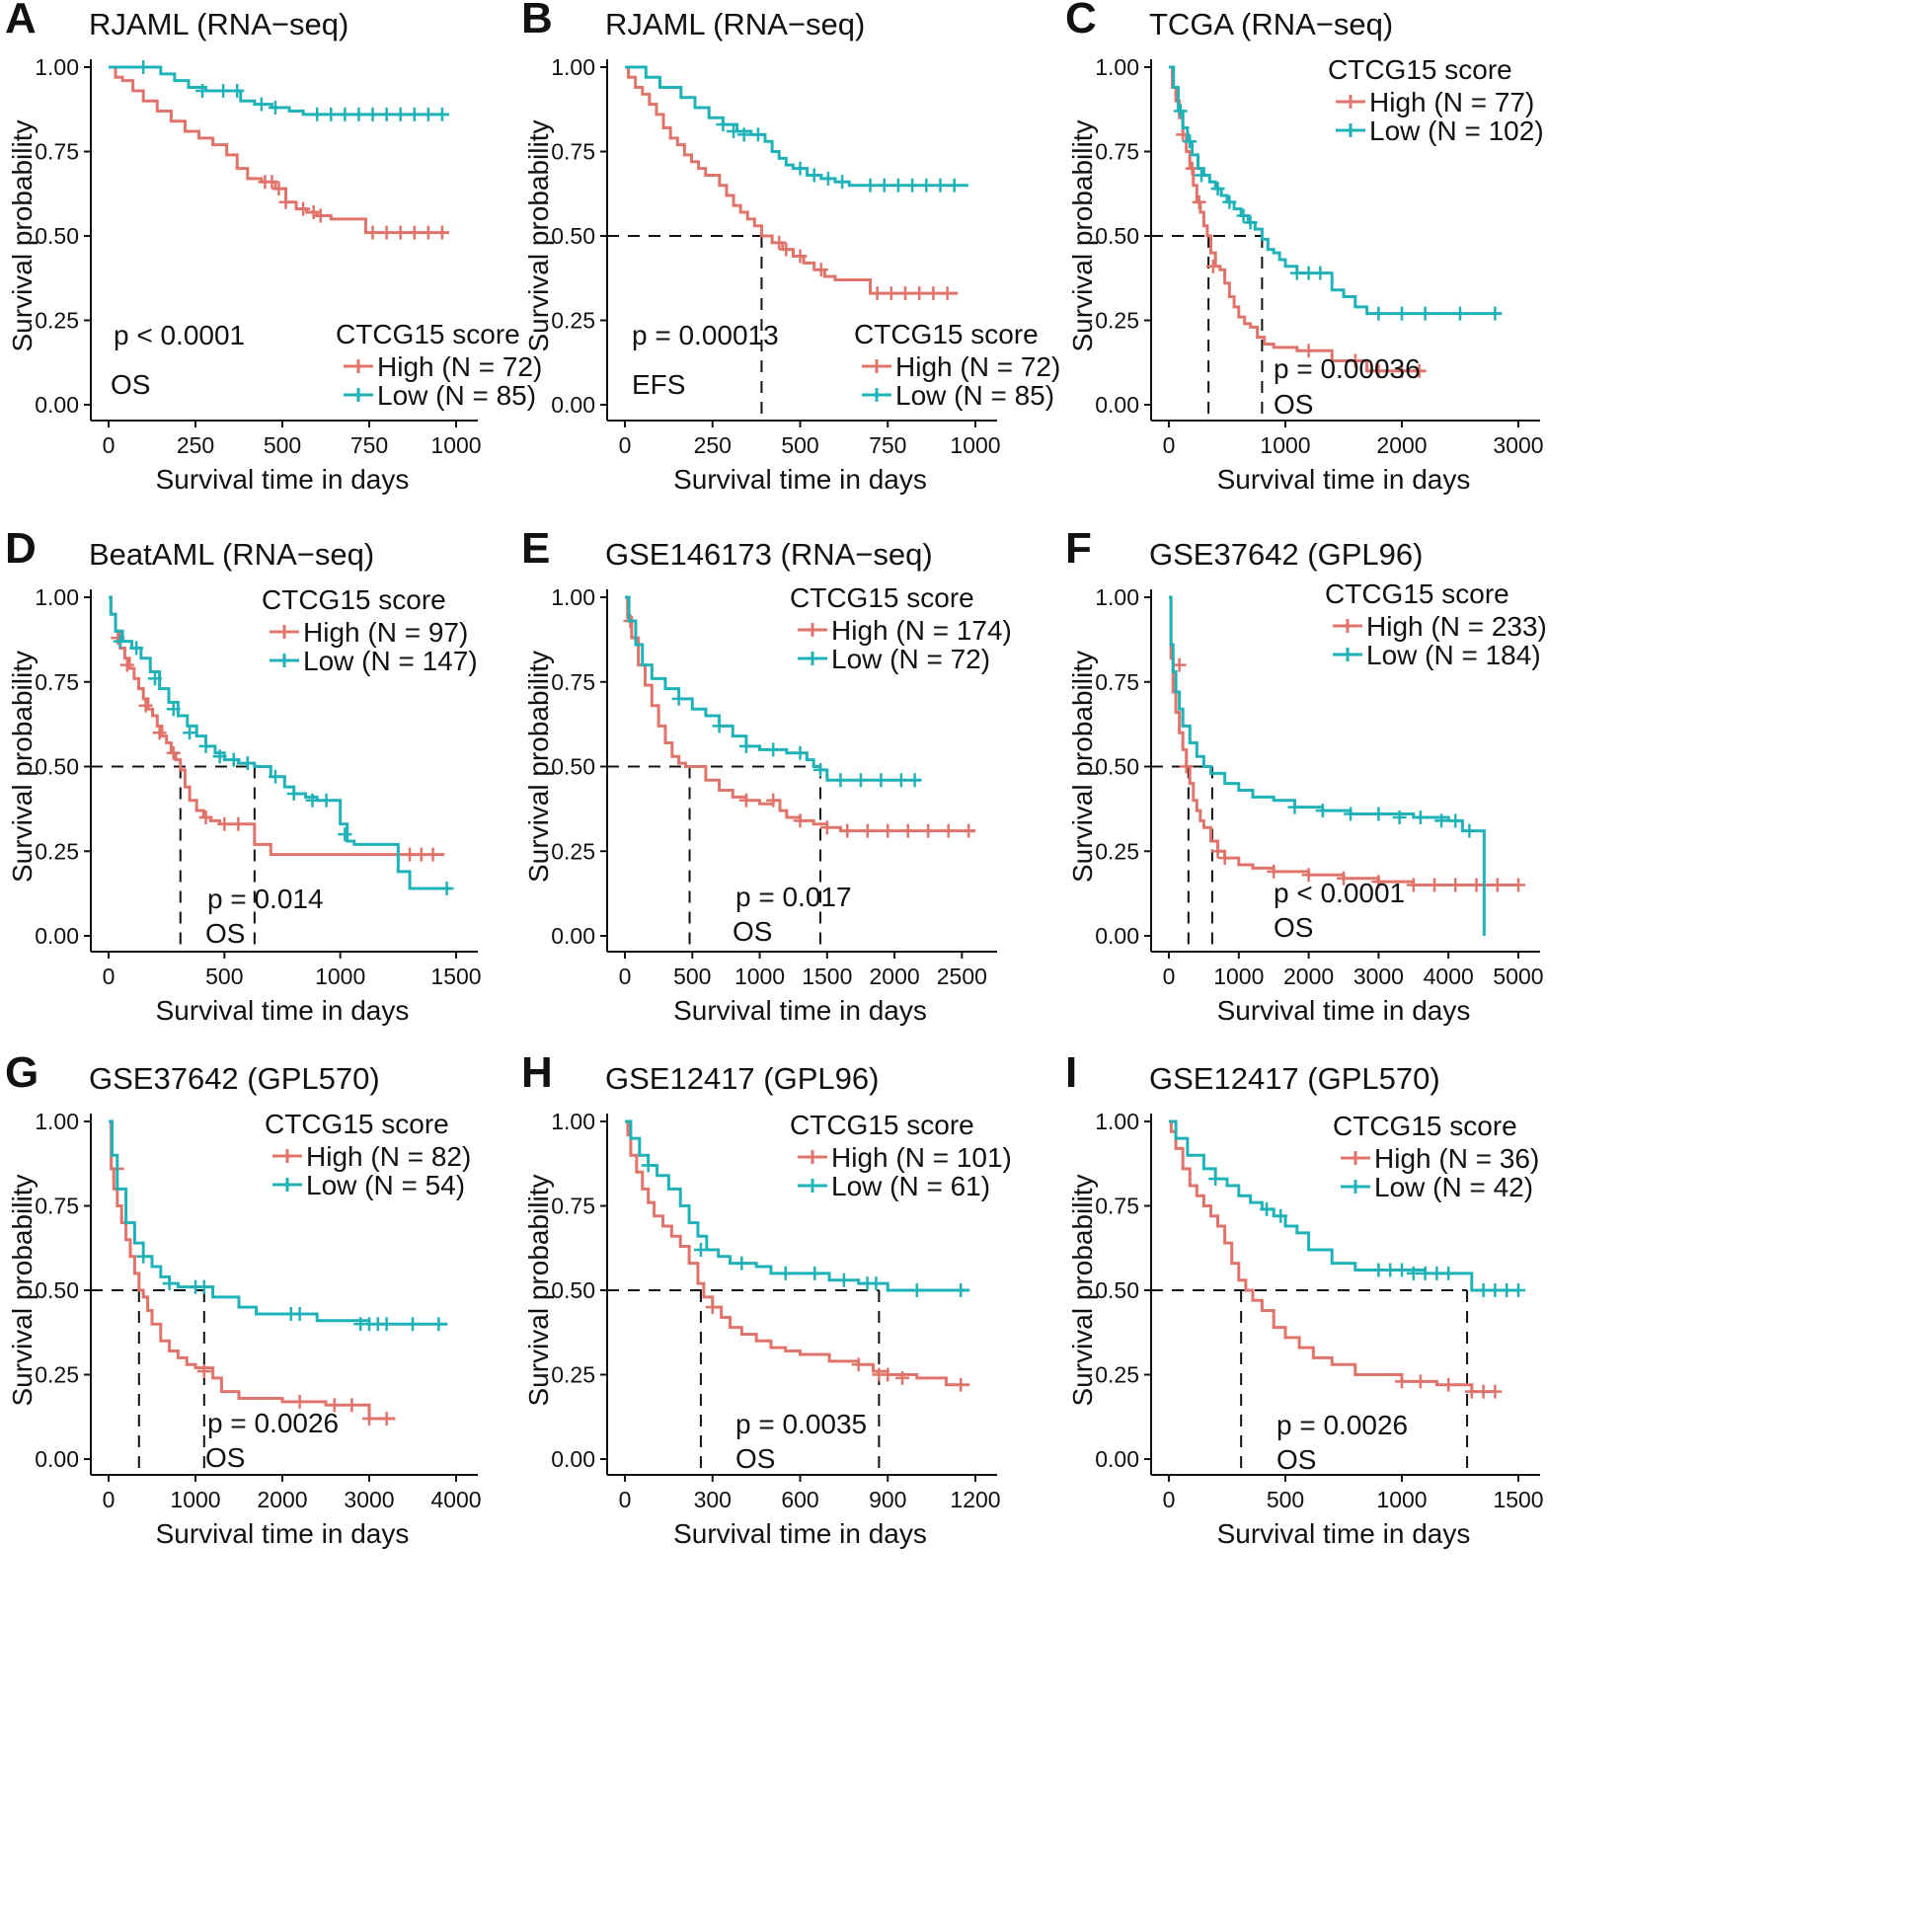 The image size is (1932, 1928). What do you see at coordinates (887, 1499) in the screenshot?
I see `x-tick-label: 900` at bounding box center [887, 1499].